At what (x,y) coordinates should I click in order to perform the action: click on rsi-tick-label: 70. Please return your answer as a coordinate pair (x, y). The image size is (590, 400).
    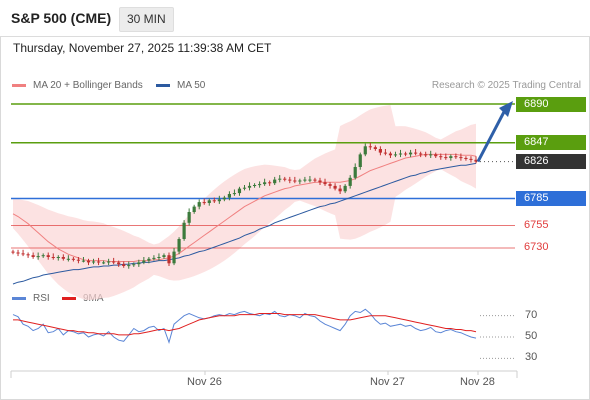
    Looking at the image, I should click on (531, 314).